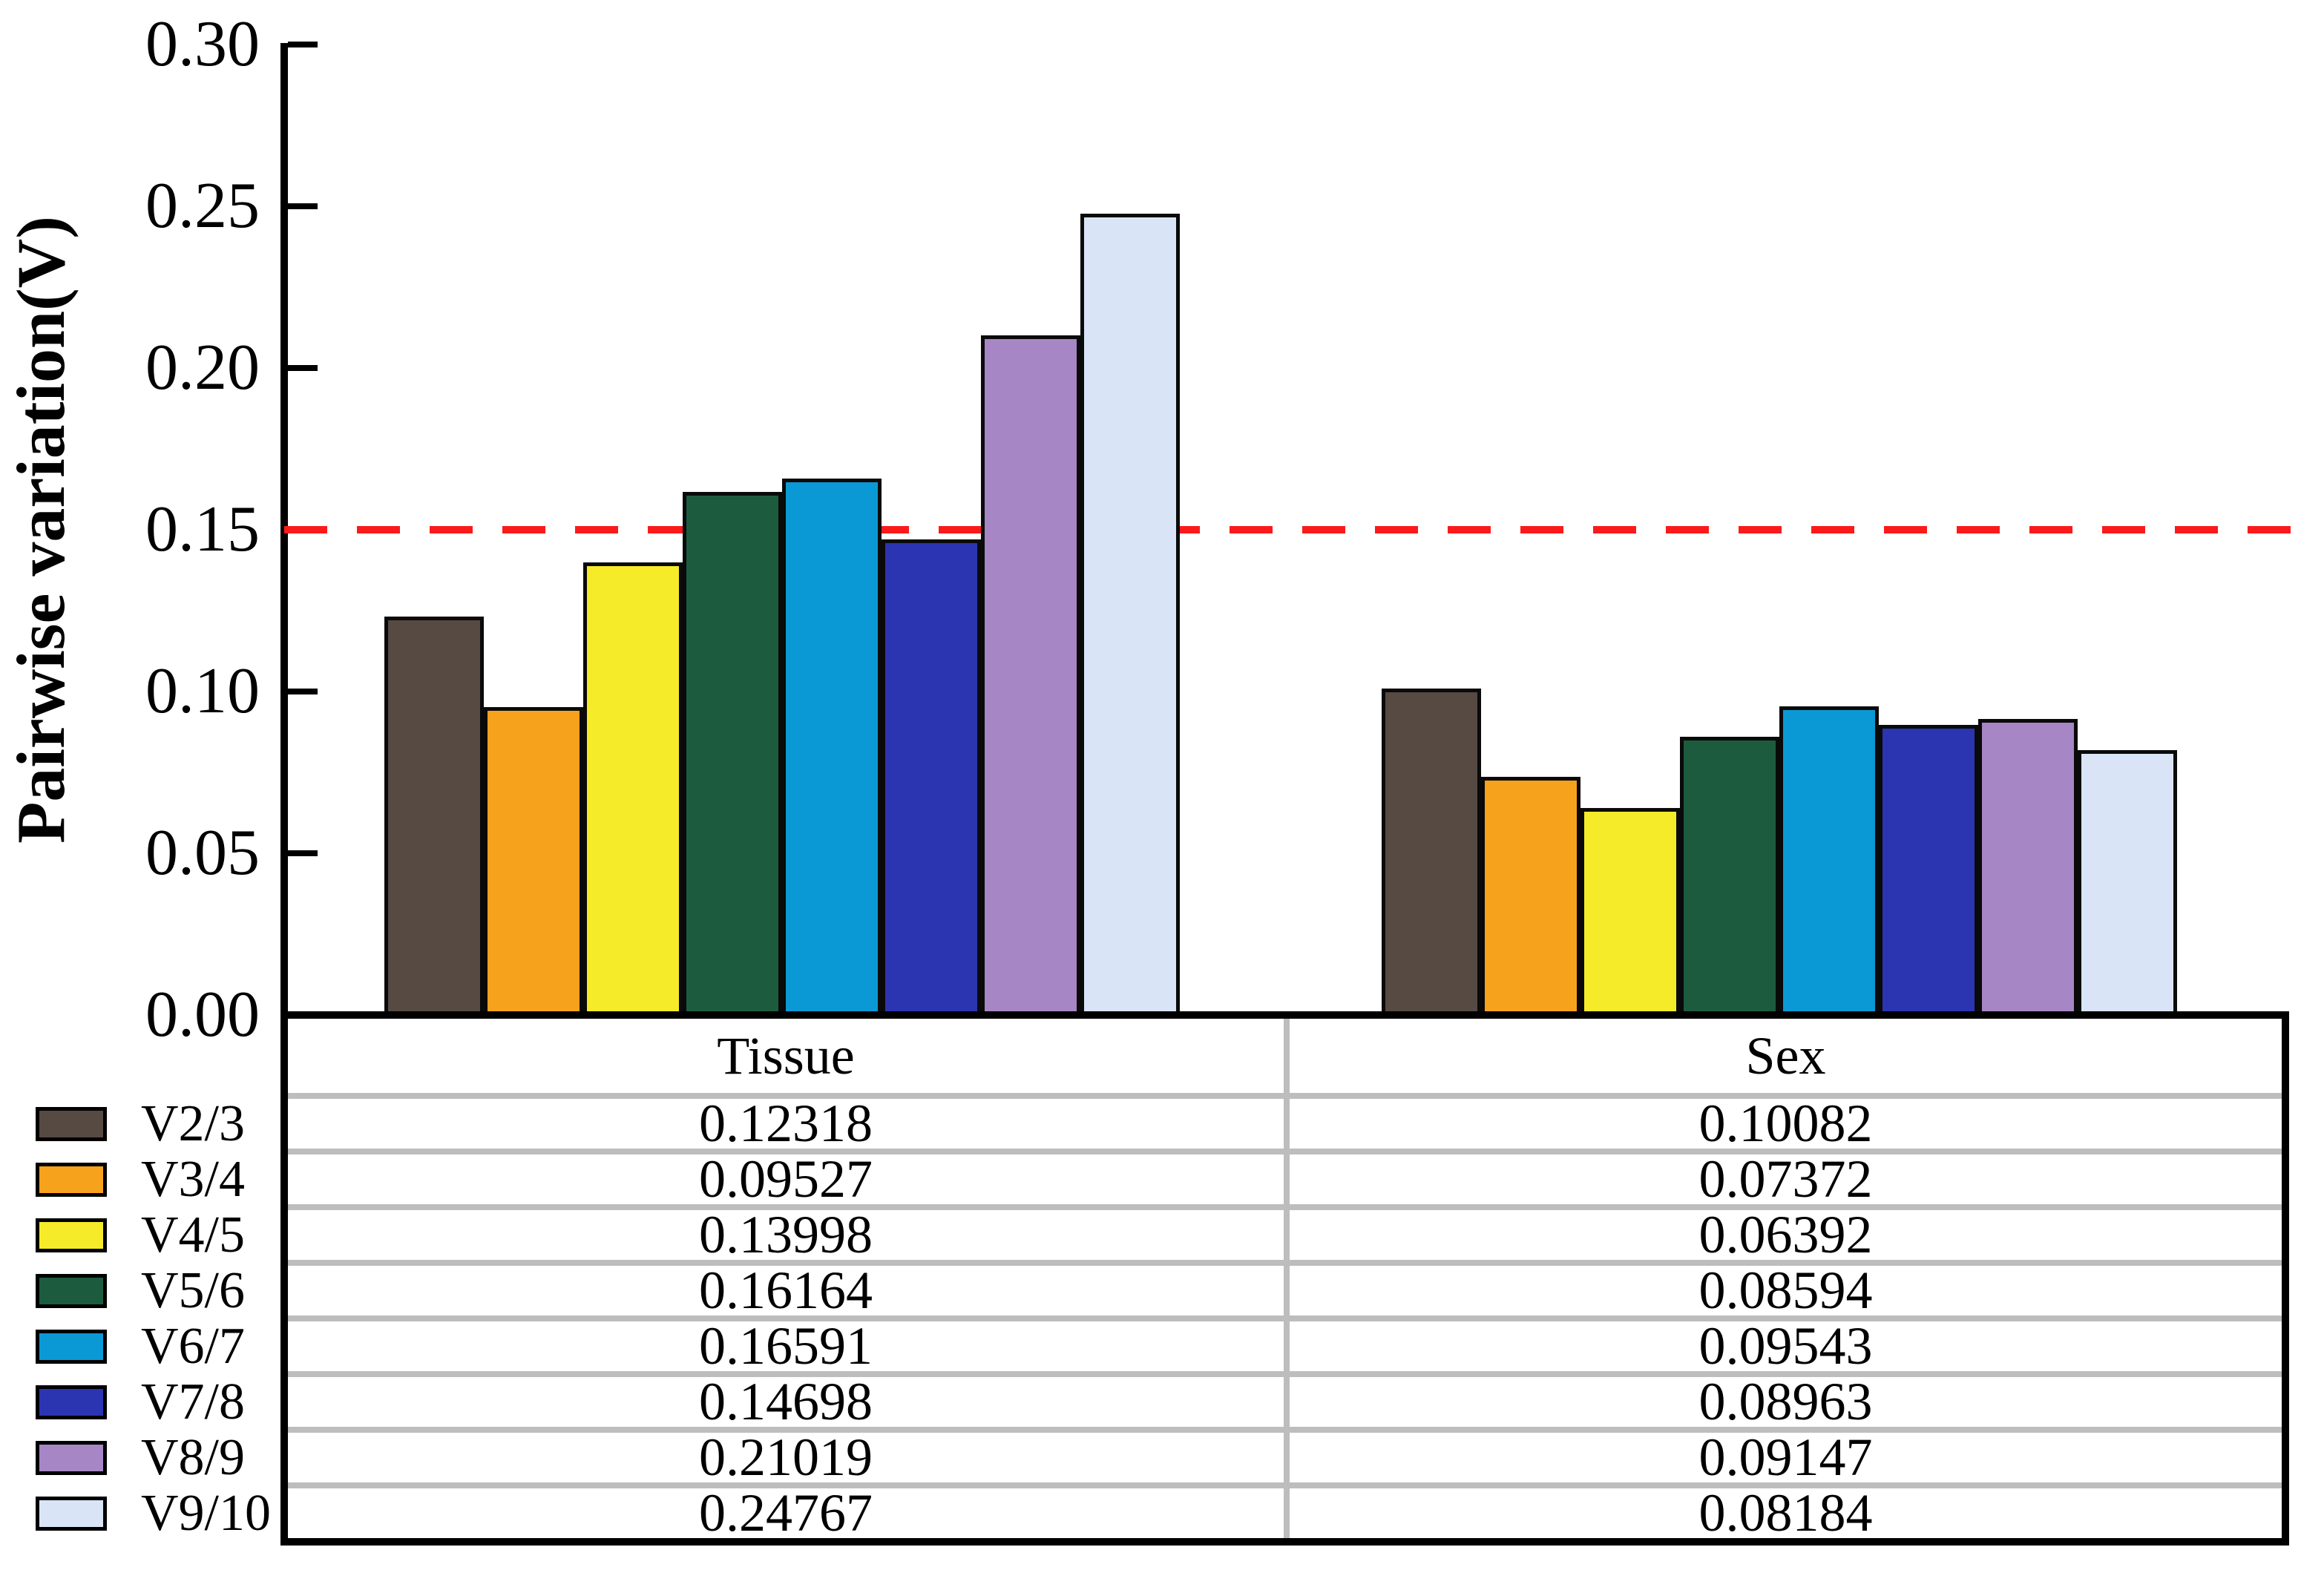 Image resolution: width=2324 pixels, height=1570 pixels. I want to click on bar-V3-4-Tissue, so click(534, 861).